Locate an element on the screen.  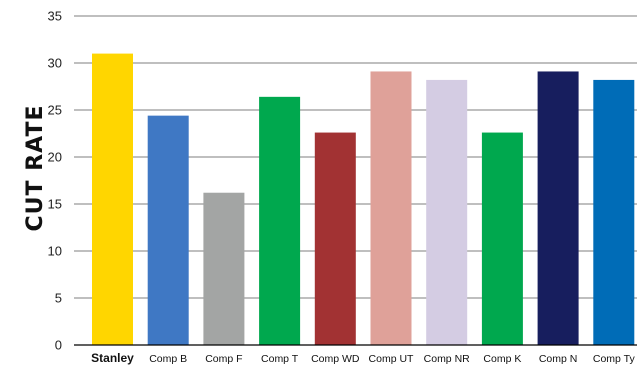
y-tick-label: 30 is located at coordinates (55, 63).